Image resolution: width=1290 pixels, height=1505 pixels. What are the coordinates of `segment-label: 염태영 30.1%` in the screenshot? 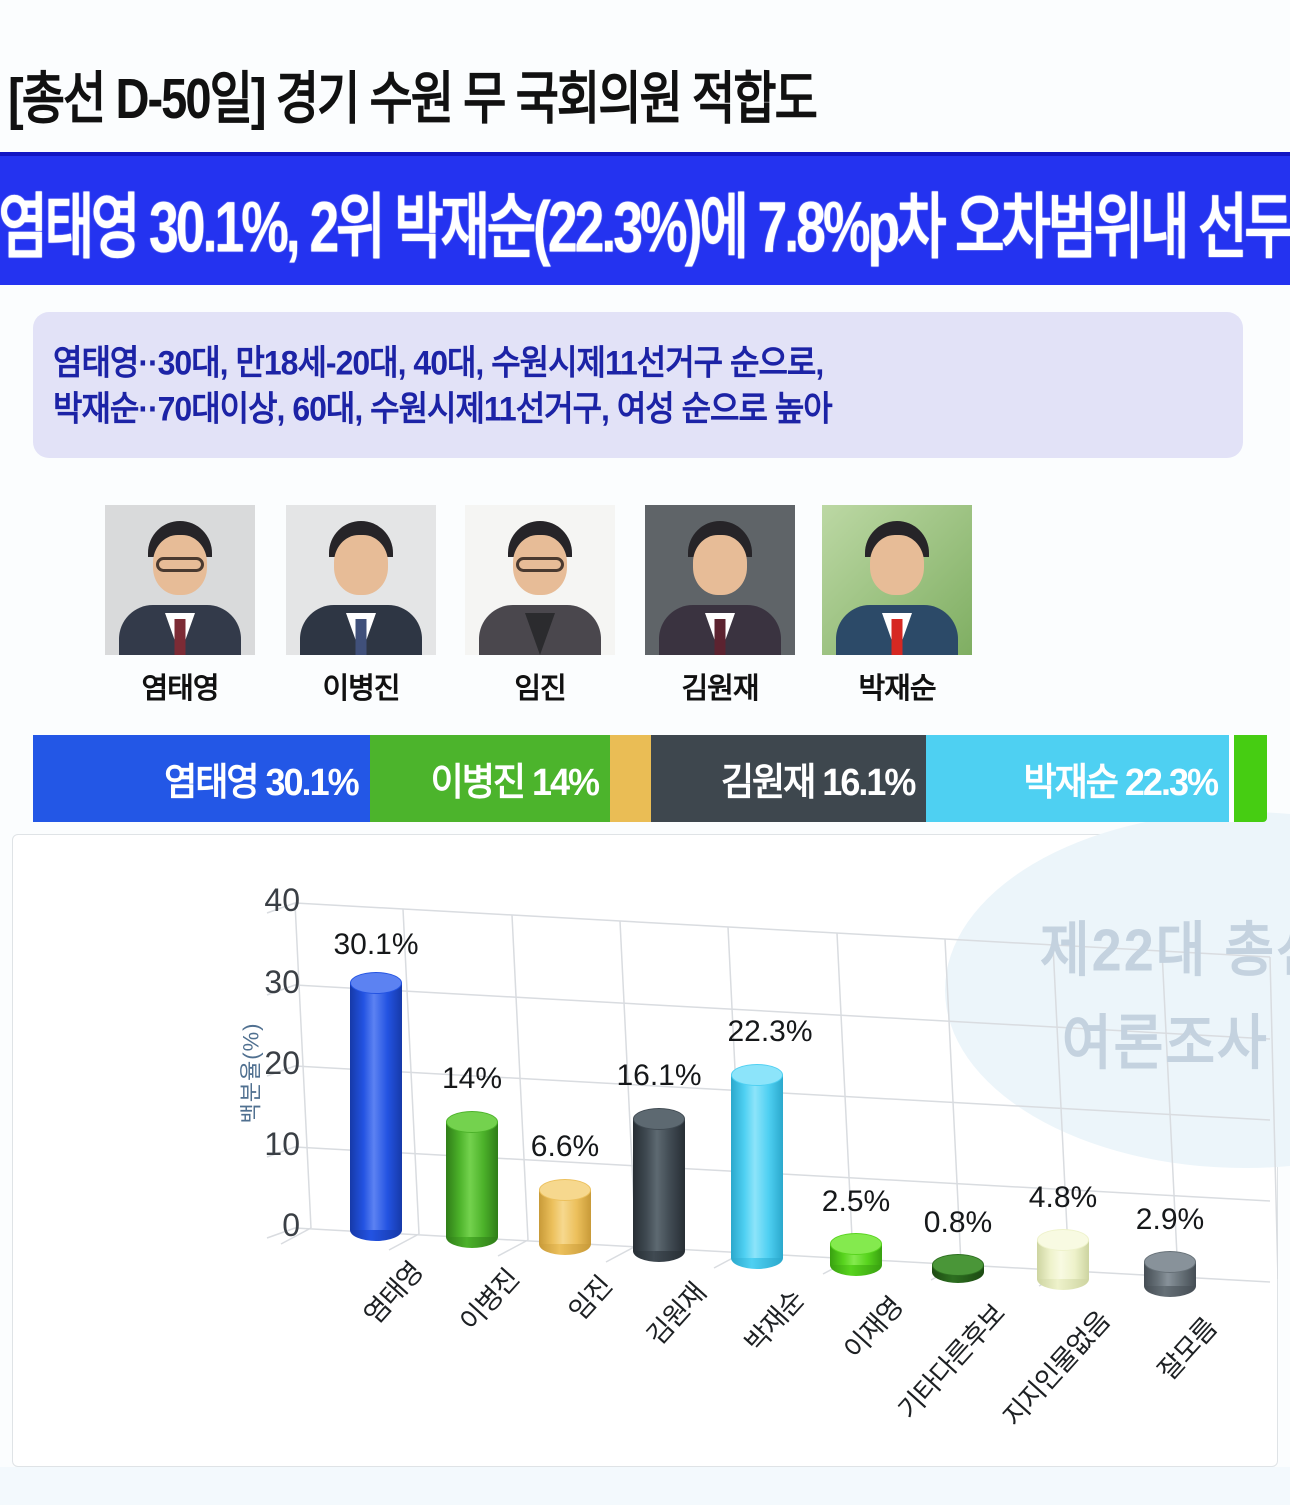 It's located at (261, 781).